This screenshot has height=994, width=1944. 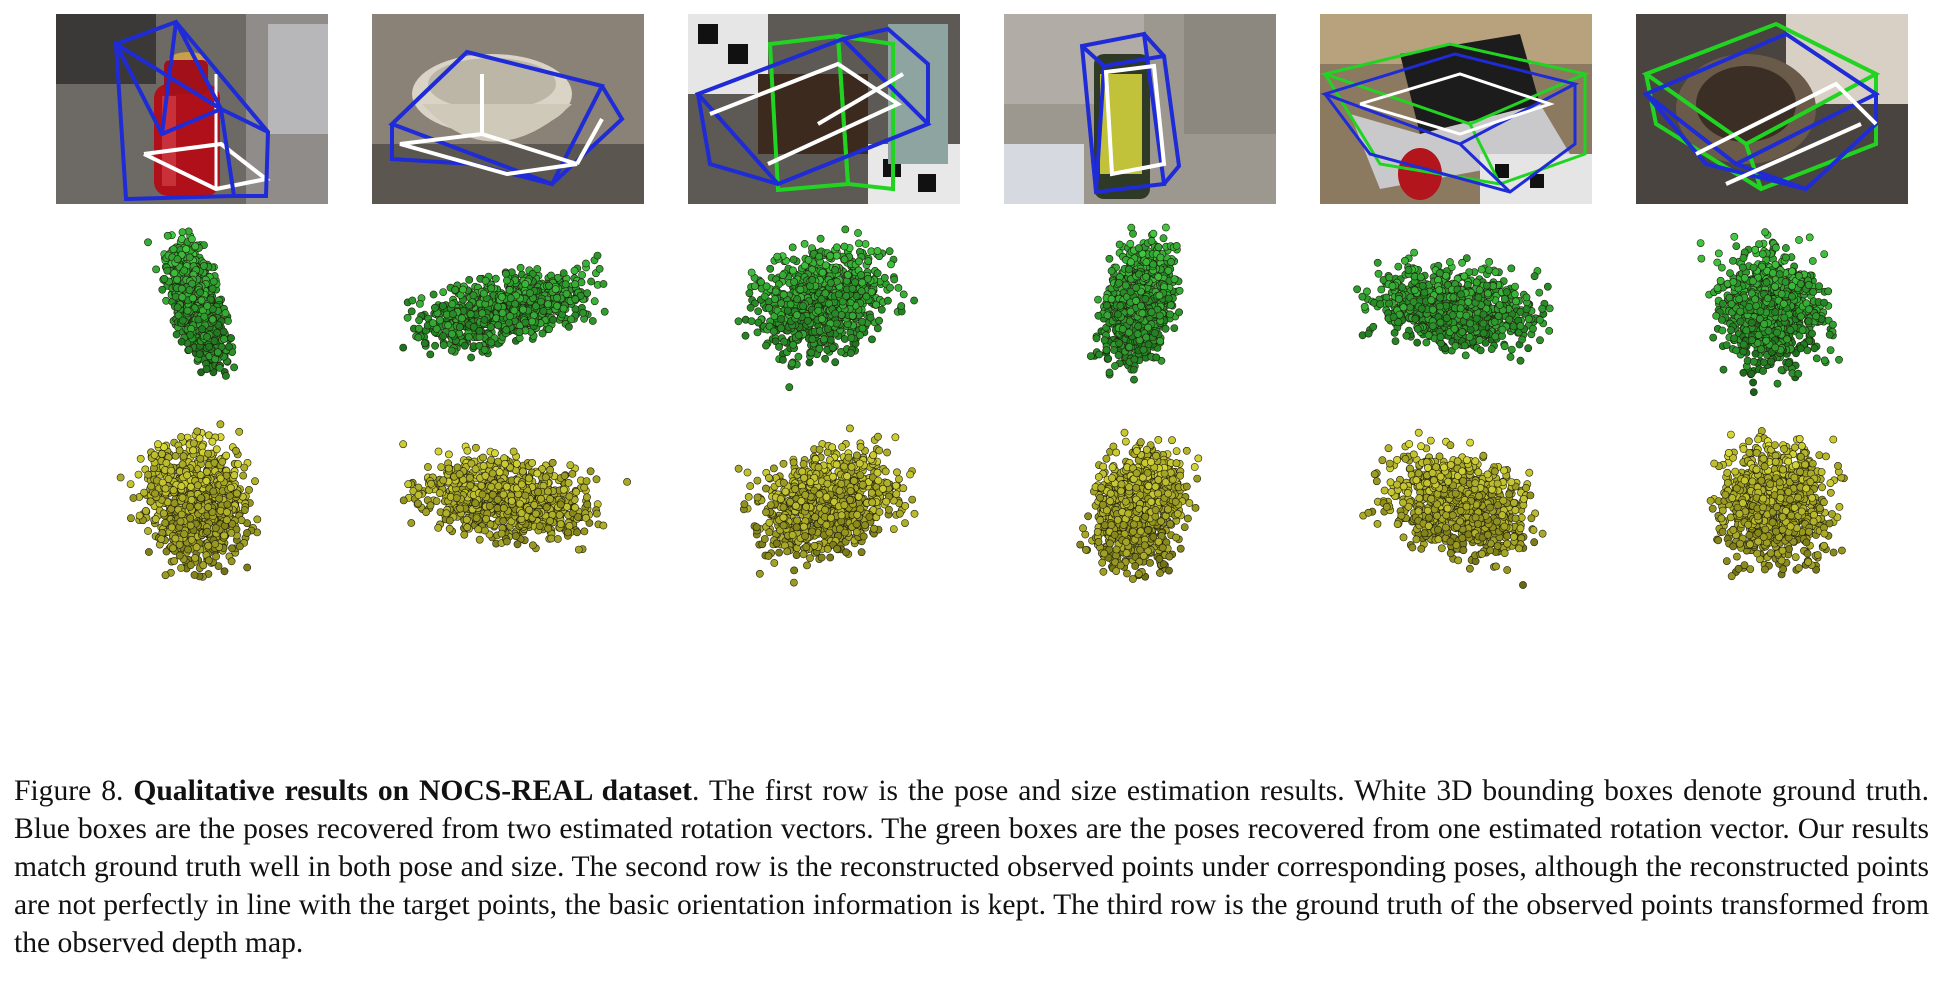 What do you see at coordinates (1772, 510) in the screenshot?
I see `observed-cloud-mug` at bounding box center [1772, 510].